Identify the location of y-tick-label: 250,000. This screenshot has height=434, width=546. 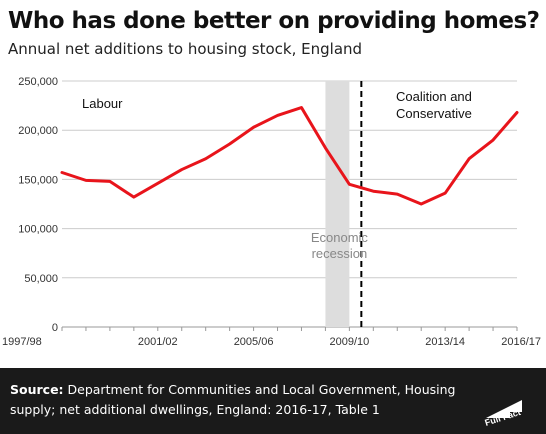
(38, 82).